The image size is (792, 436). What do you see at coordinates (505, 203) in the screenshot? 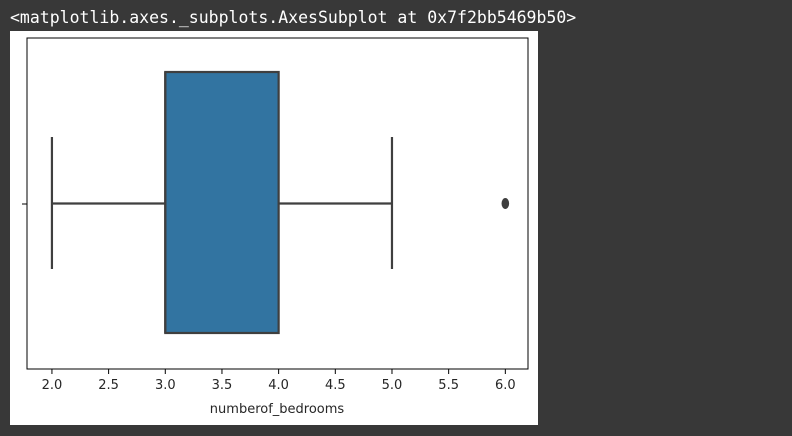
I see `outlier-point` at bounding box center [505, 203].